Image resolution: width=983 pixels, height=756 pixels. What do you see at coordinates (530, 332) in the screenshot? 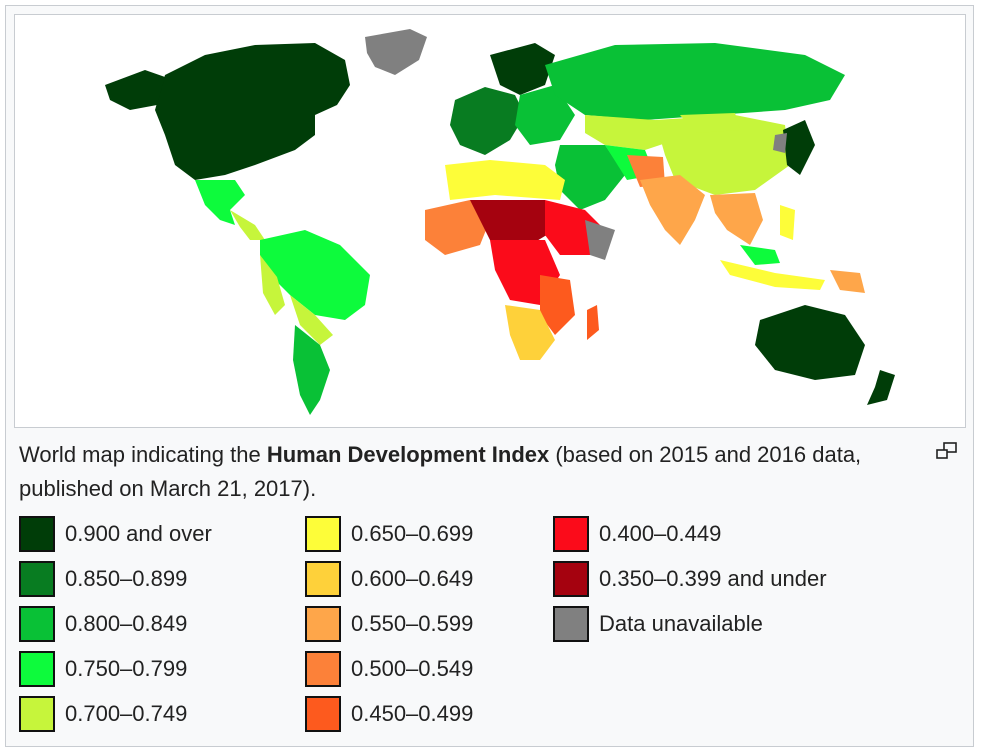
I see `southern-africa-region` at bounding box center [530, 332].